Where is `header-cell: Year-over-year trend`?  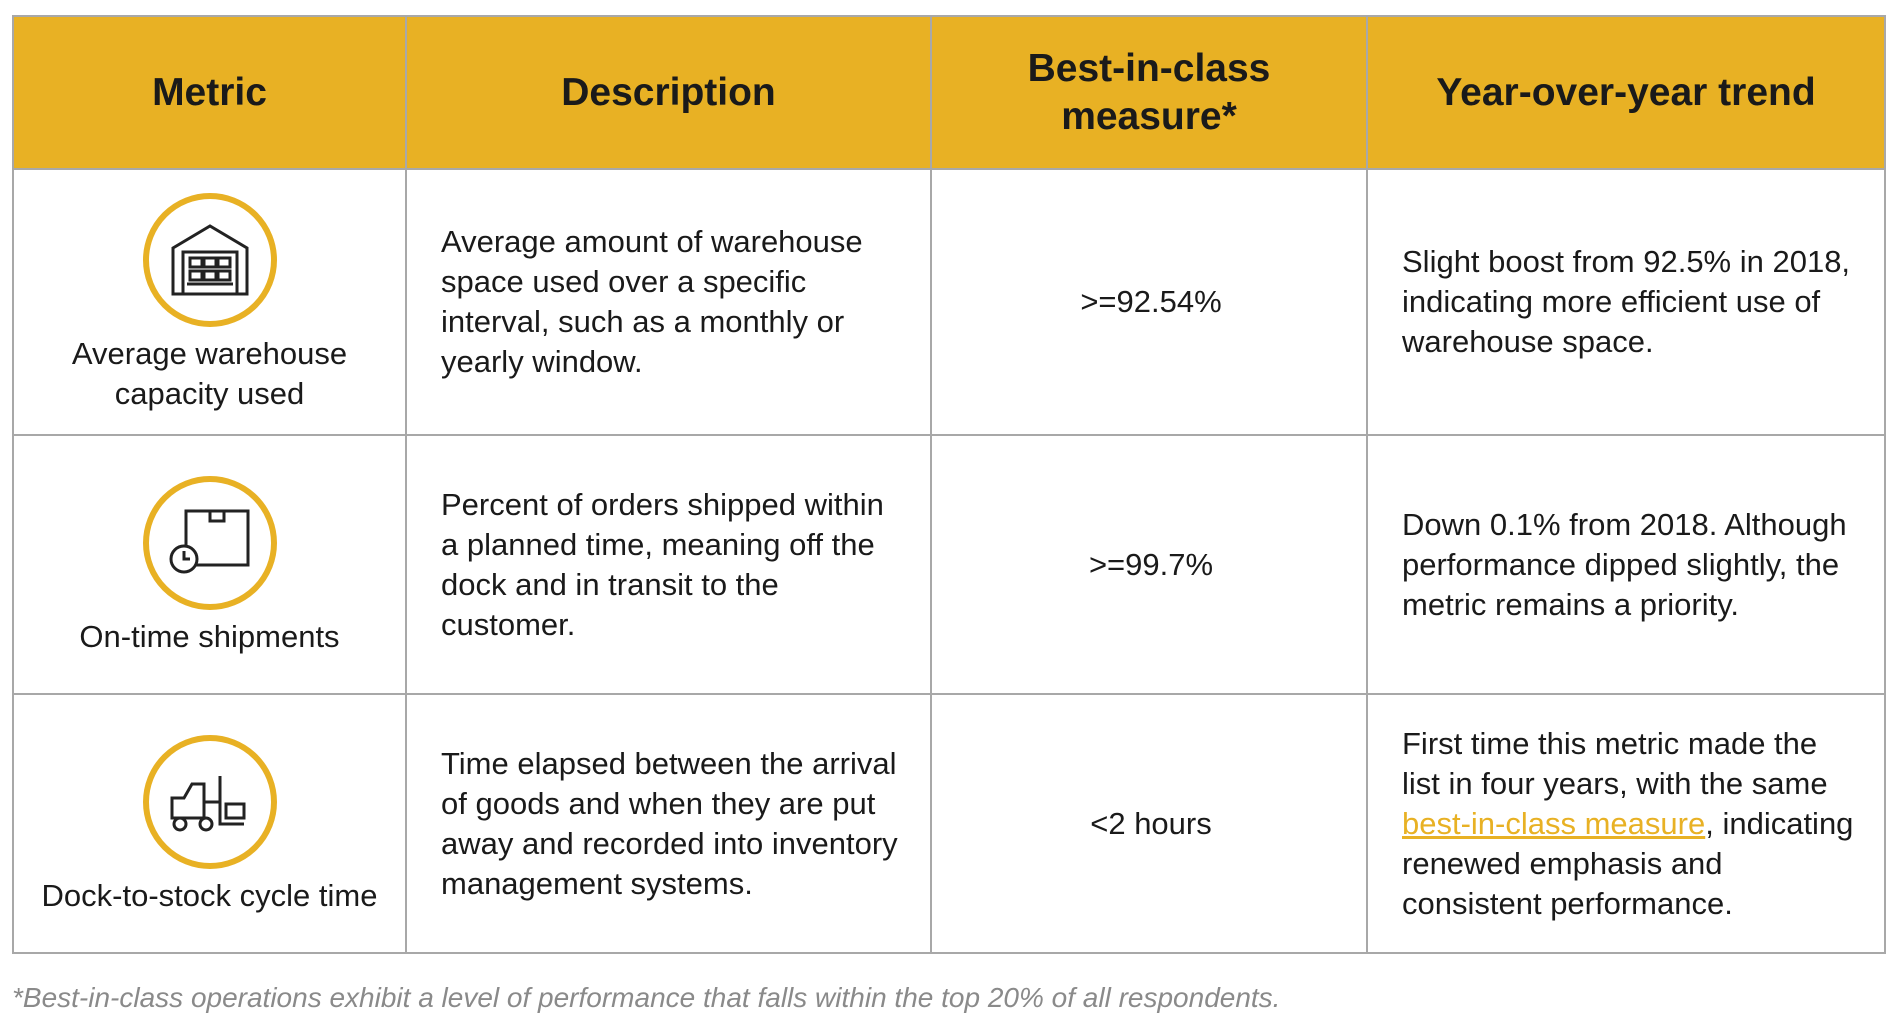
header-cell: Year-over-year trend is located at coordinates (1626, 92).